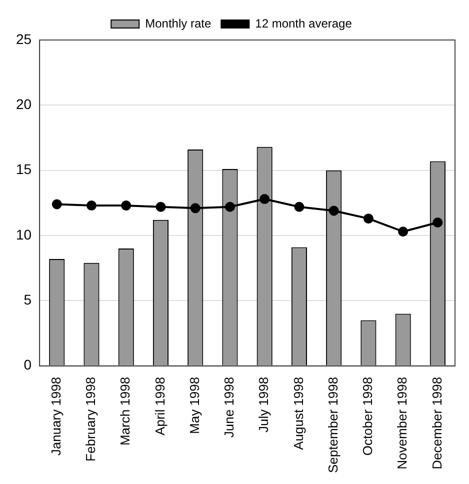 The width and height of the screenshot is (469, 484). What do you see at coordinates (298, 413) in the screenshot?
I see `x-tick-label: August 1998` at bounding box center [298, 413].